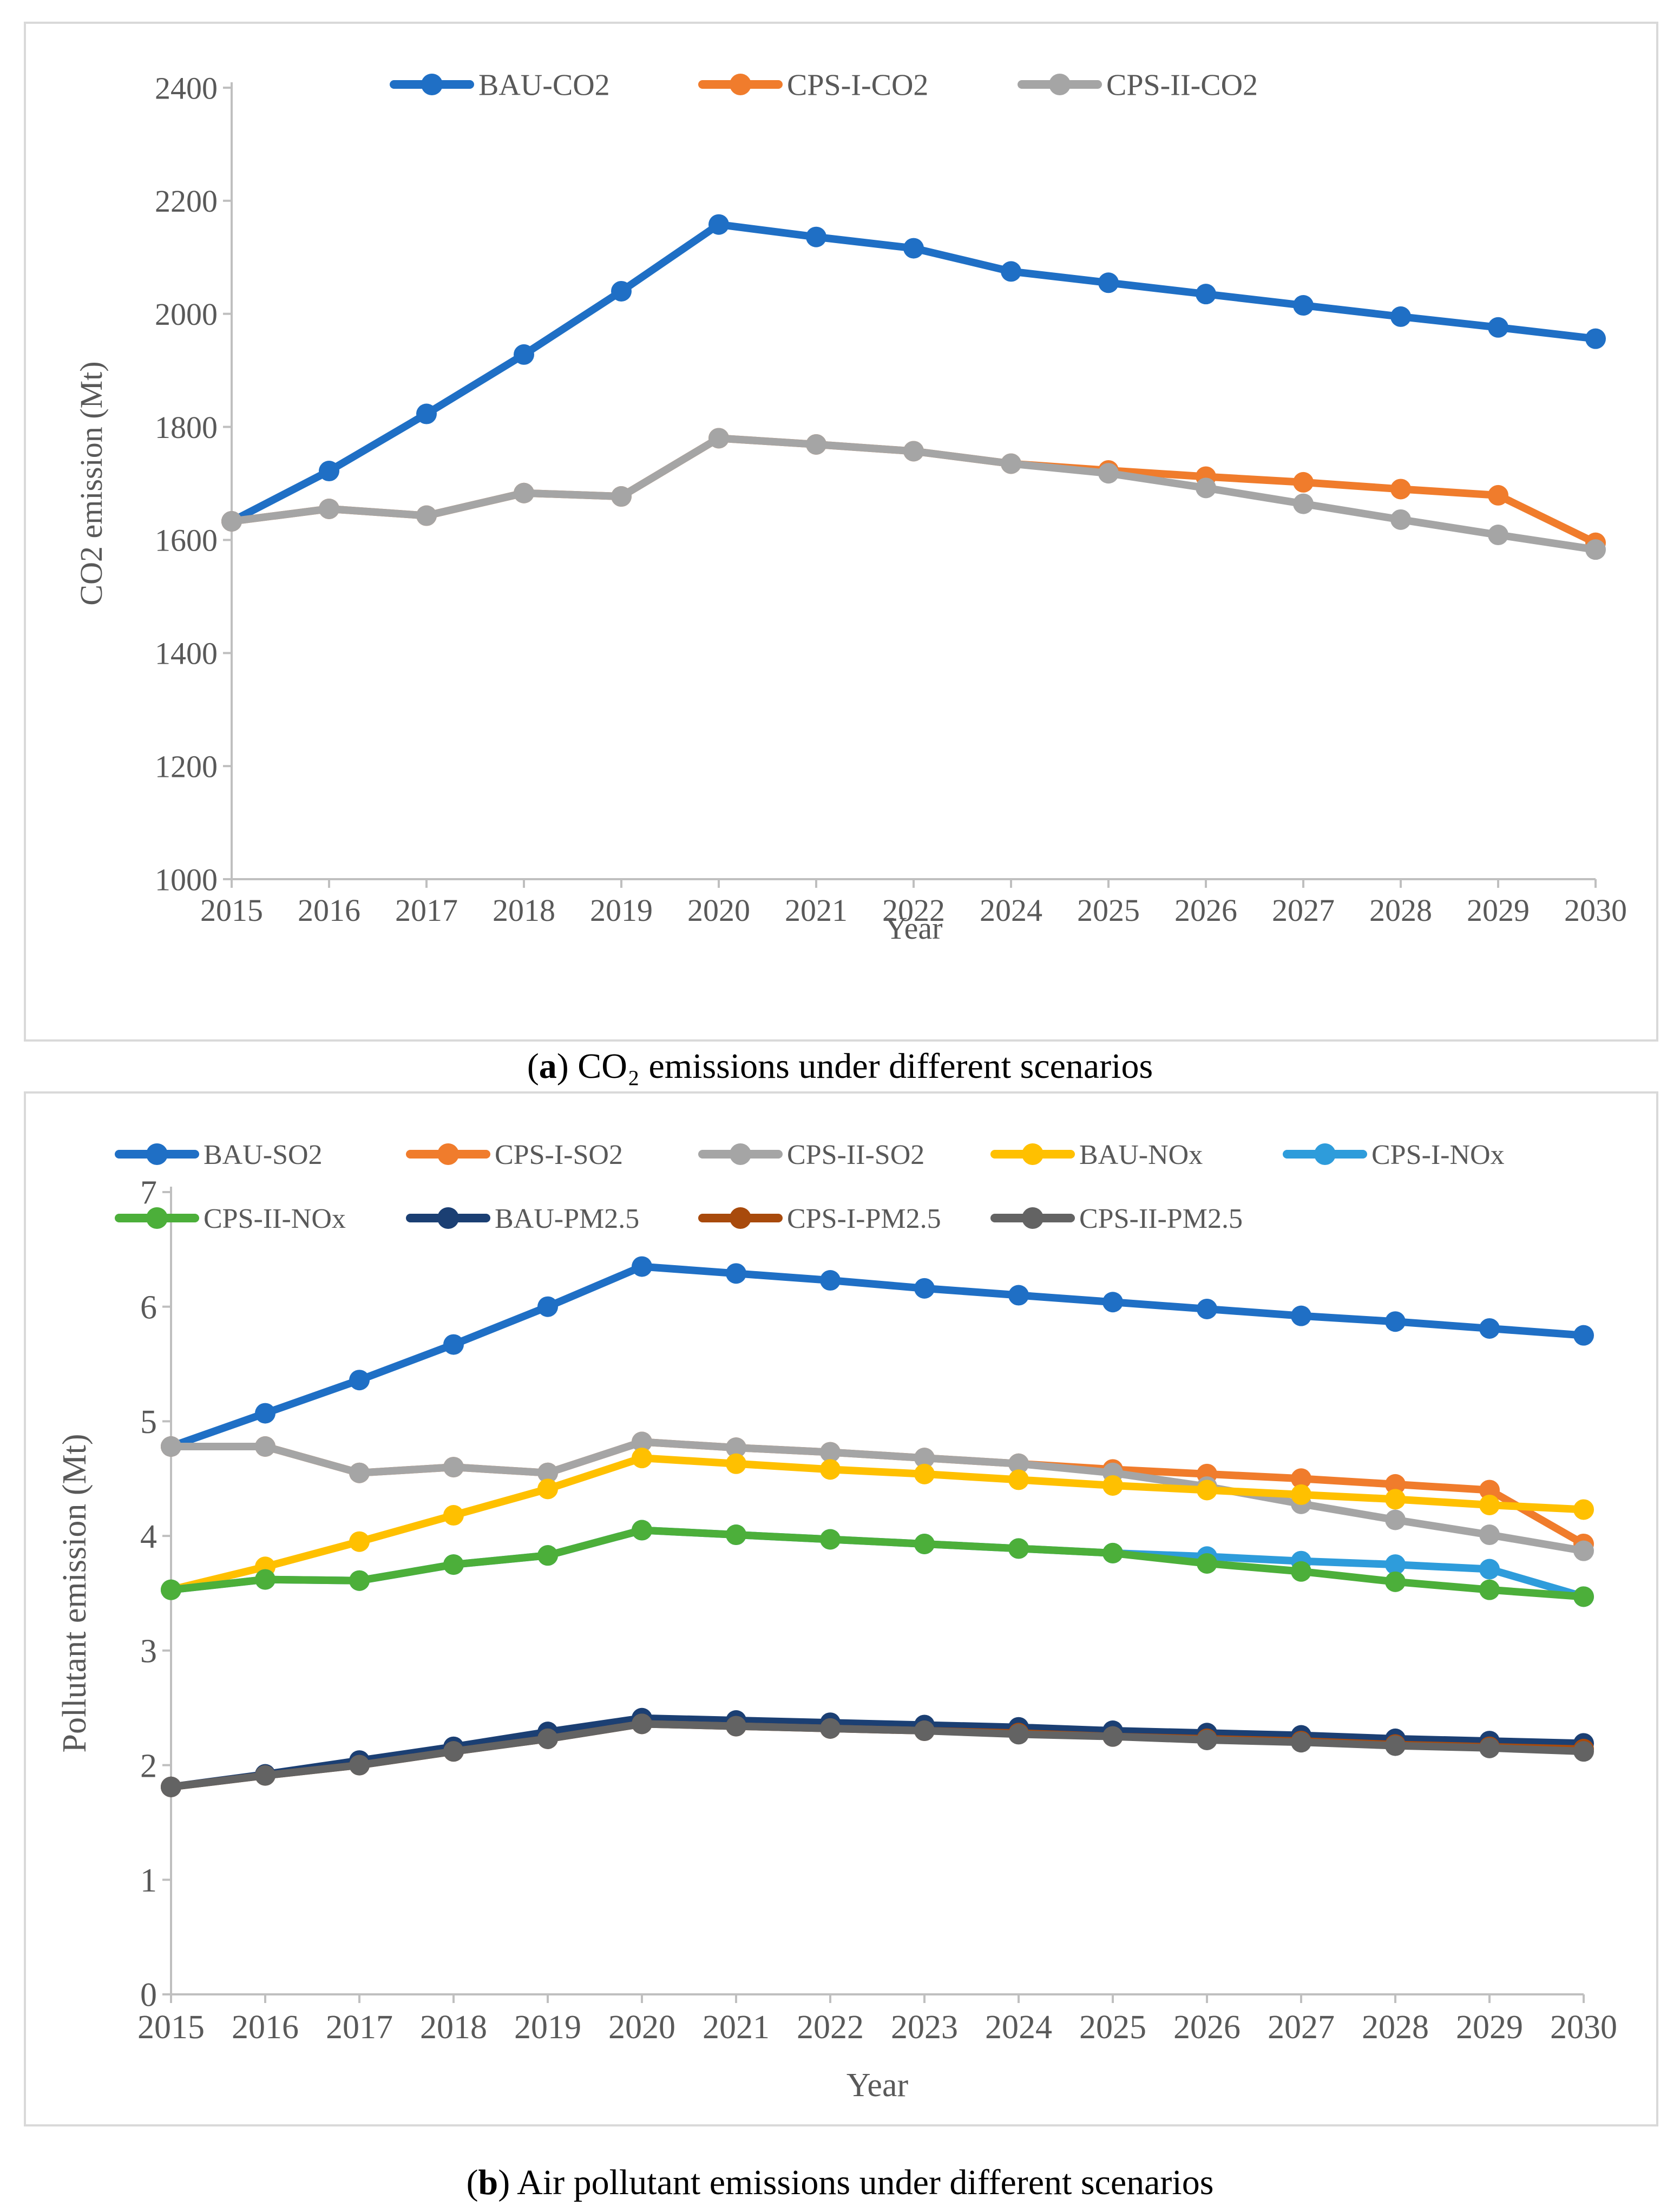 The image size is (1680, 2212). I want to click on series-cps-i-nox, so click(877, 1563).